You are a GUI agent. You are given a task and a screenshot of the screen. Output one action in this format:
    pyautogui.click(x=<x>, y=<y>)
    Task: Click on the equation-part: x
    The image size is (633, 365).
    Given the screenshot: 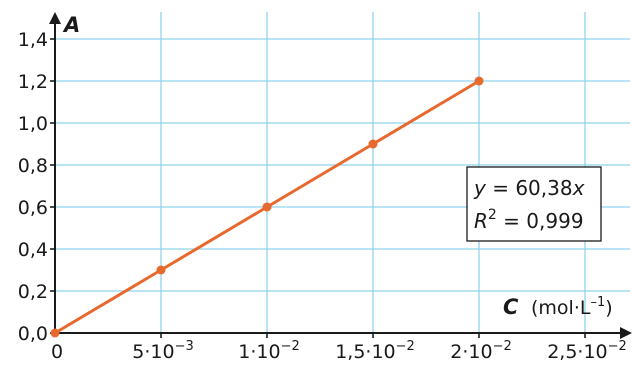 What is the action you would take?
    pyautogui.click(x=578, y=188)
    